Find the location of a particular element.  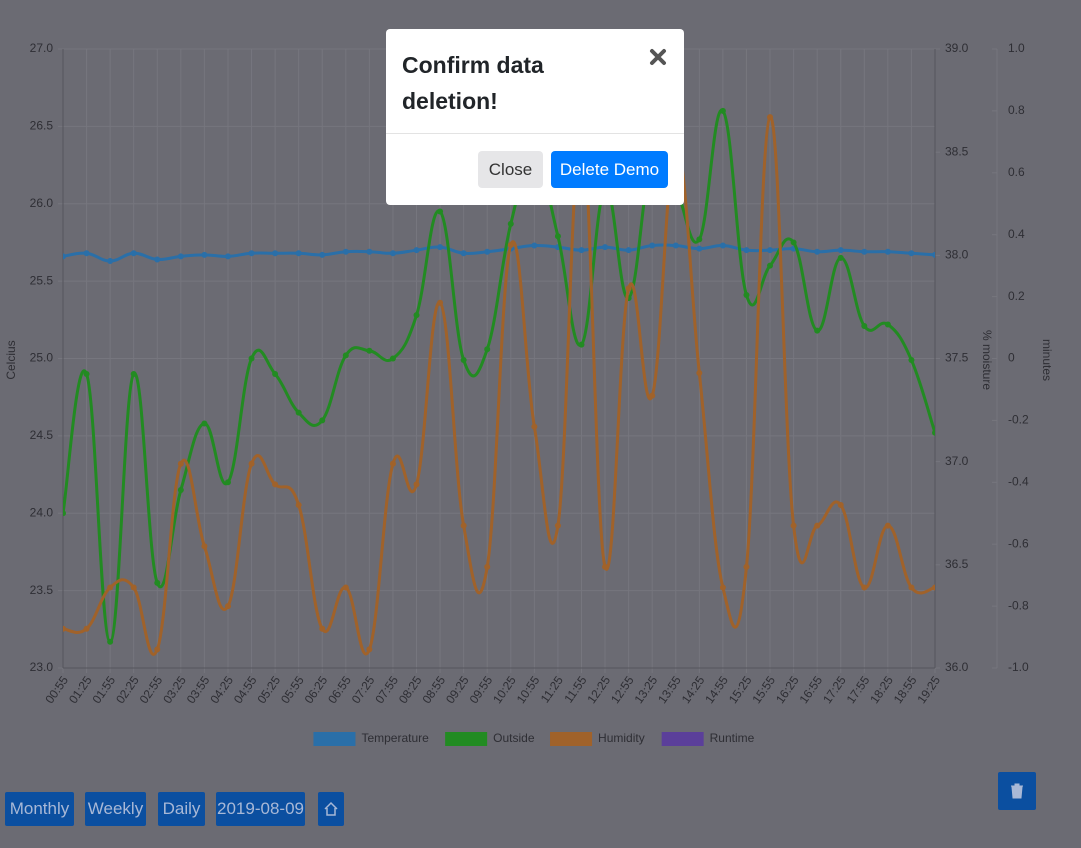

weekly-button: Weekly is located at coordinates (115, 809).